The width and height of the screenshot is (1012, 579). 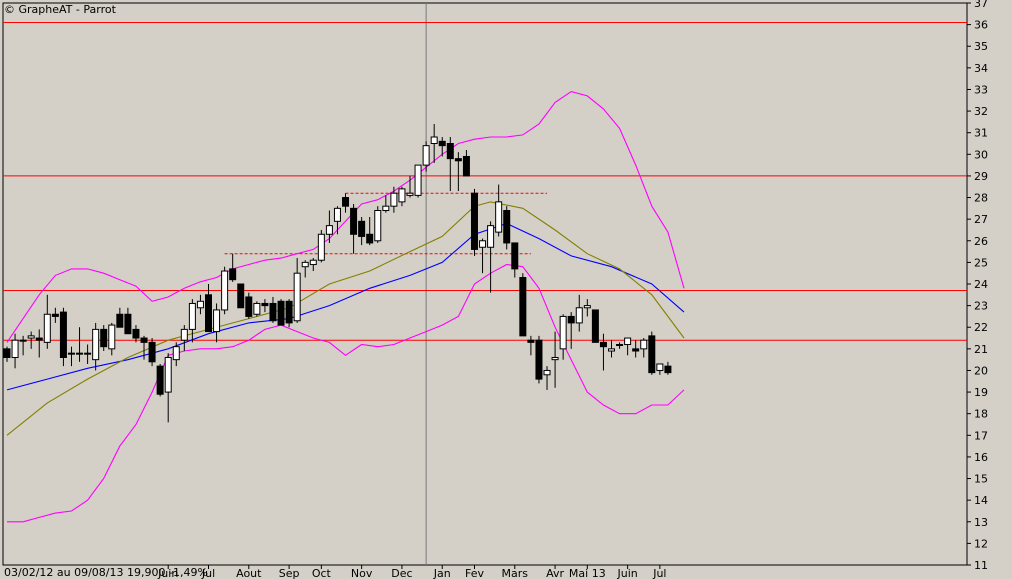 What do you see at coordinates (474, 573) in the screenshot?
I see `x-tick-label: Fev` at bounding box center [474, 573].